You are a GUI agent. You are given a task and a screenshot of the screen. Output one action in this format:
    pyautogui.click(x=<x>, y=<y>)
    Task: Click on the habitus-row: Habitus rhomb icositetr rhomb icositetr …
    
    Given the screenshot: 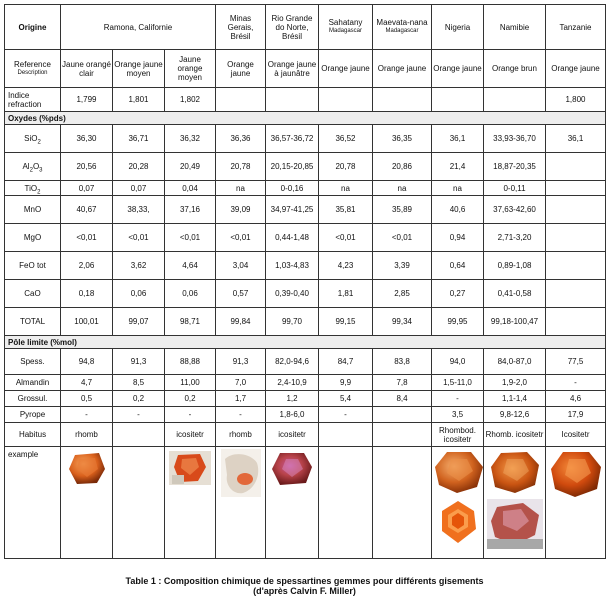 What is the action you would take?
    pyautogui.click(x=305, y=434)
    